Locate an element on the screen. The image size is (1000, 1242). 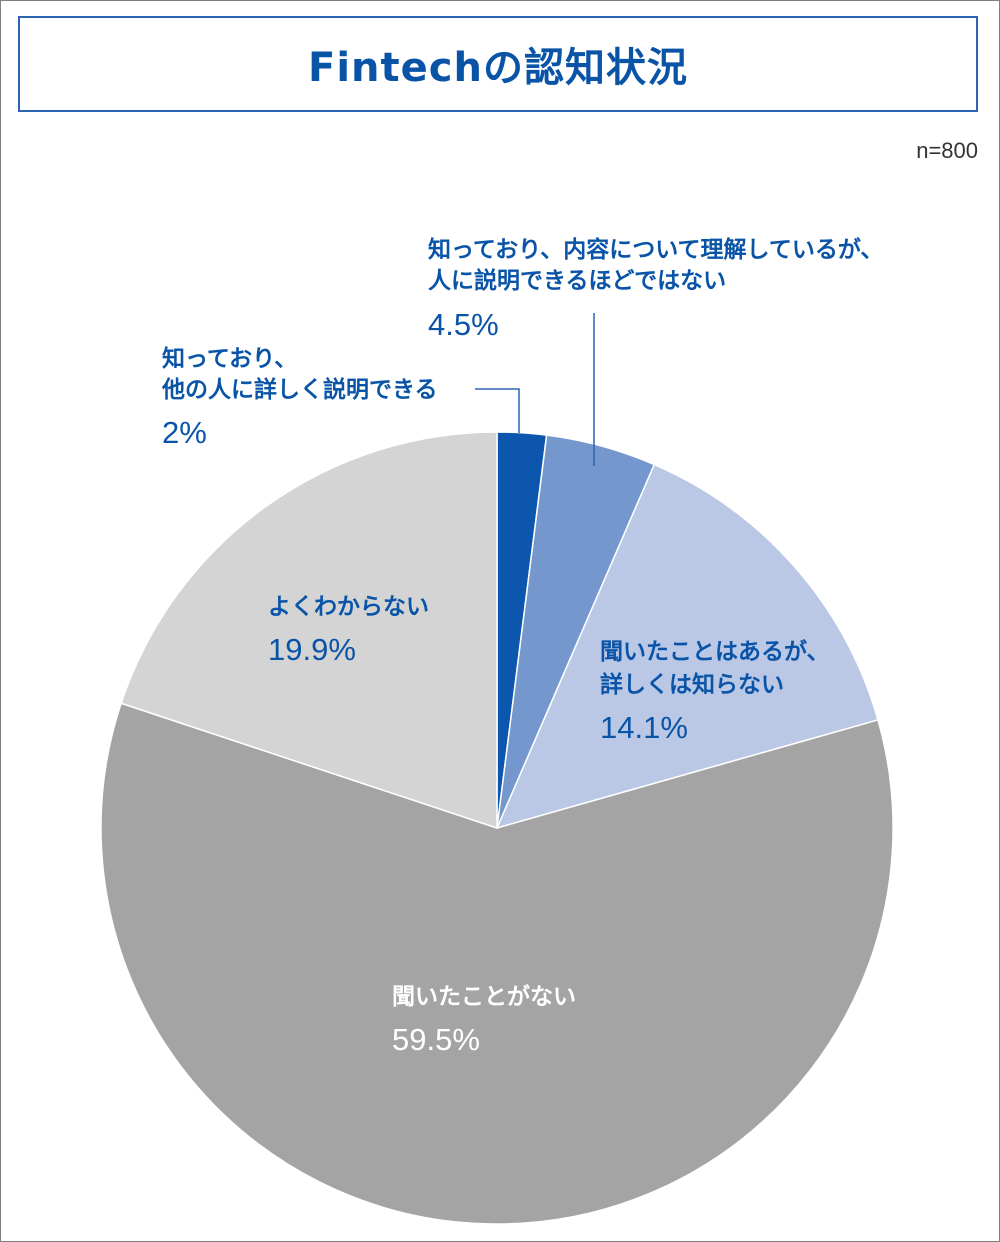
slice-percent-5: 19.9% is located at coordinates (312, 649).